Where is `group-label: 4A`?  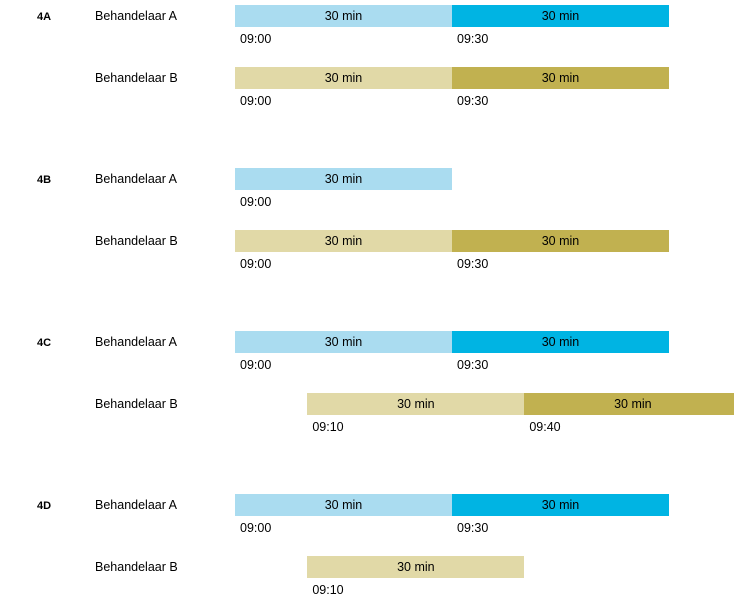 group-label: 4A is located at coordinates (44, 17).